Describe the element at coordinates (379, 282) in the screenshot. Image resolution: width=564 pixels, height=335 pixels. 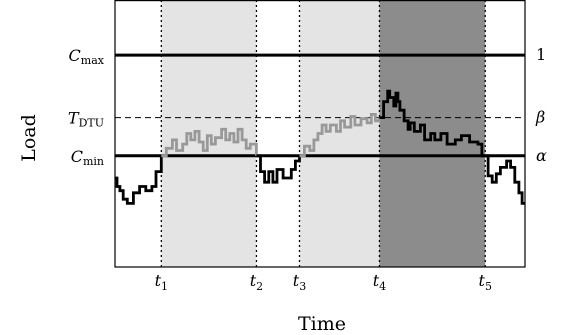
I see `x-tick-label-4: t4` at that location.